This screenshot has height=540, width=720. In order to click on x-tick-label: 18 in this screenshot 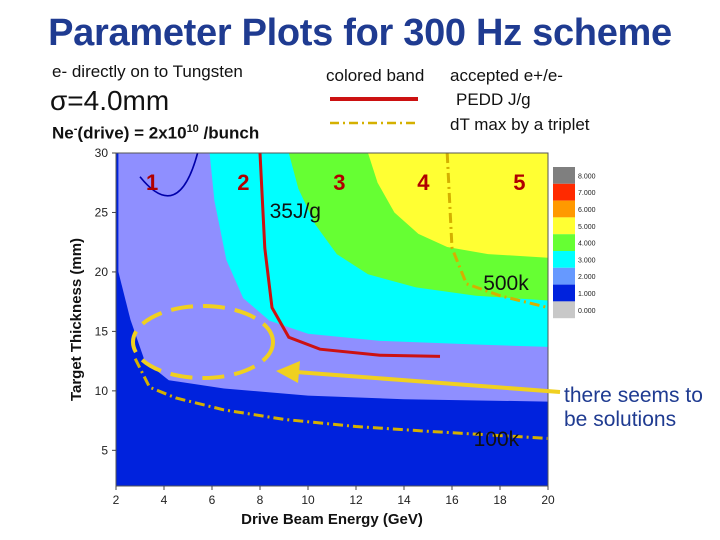, I will do `click(500, 500)`.